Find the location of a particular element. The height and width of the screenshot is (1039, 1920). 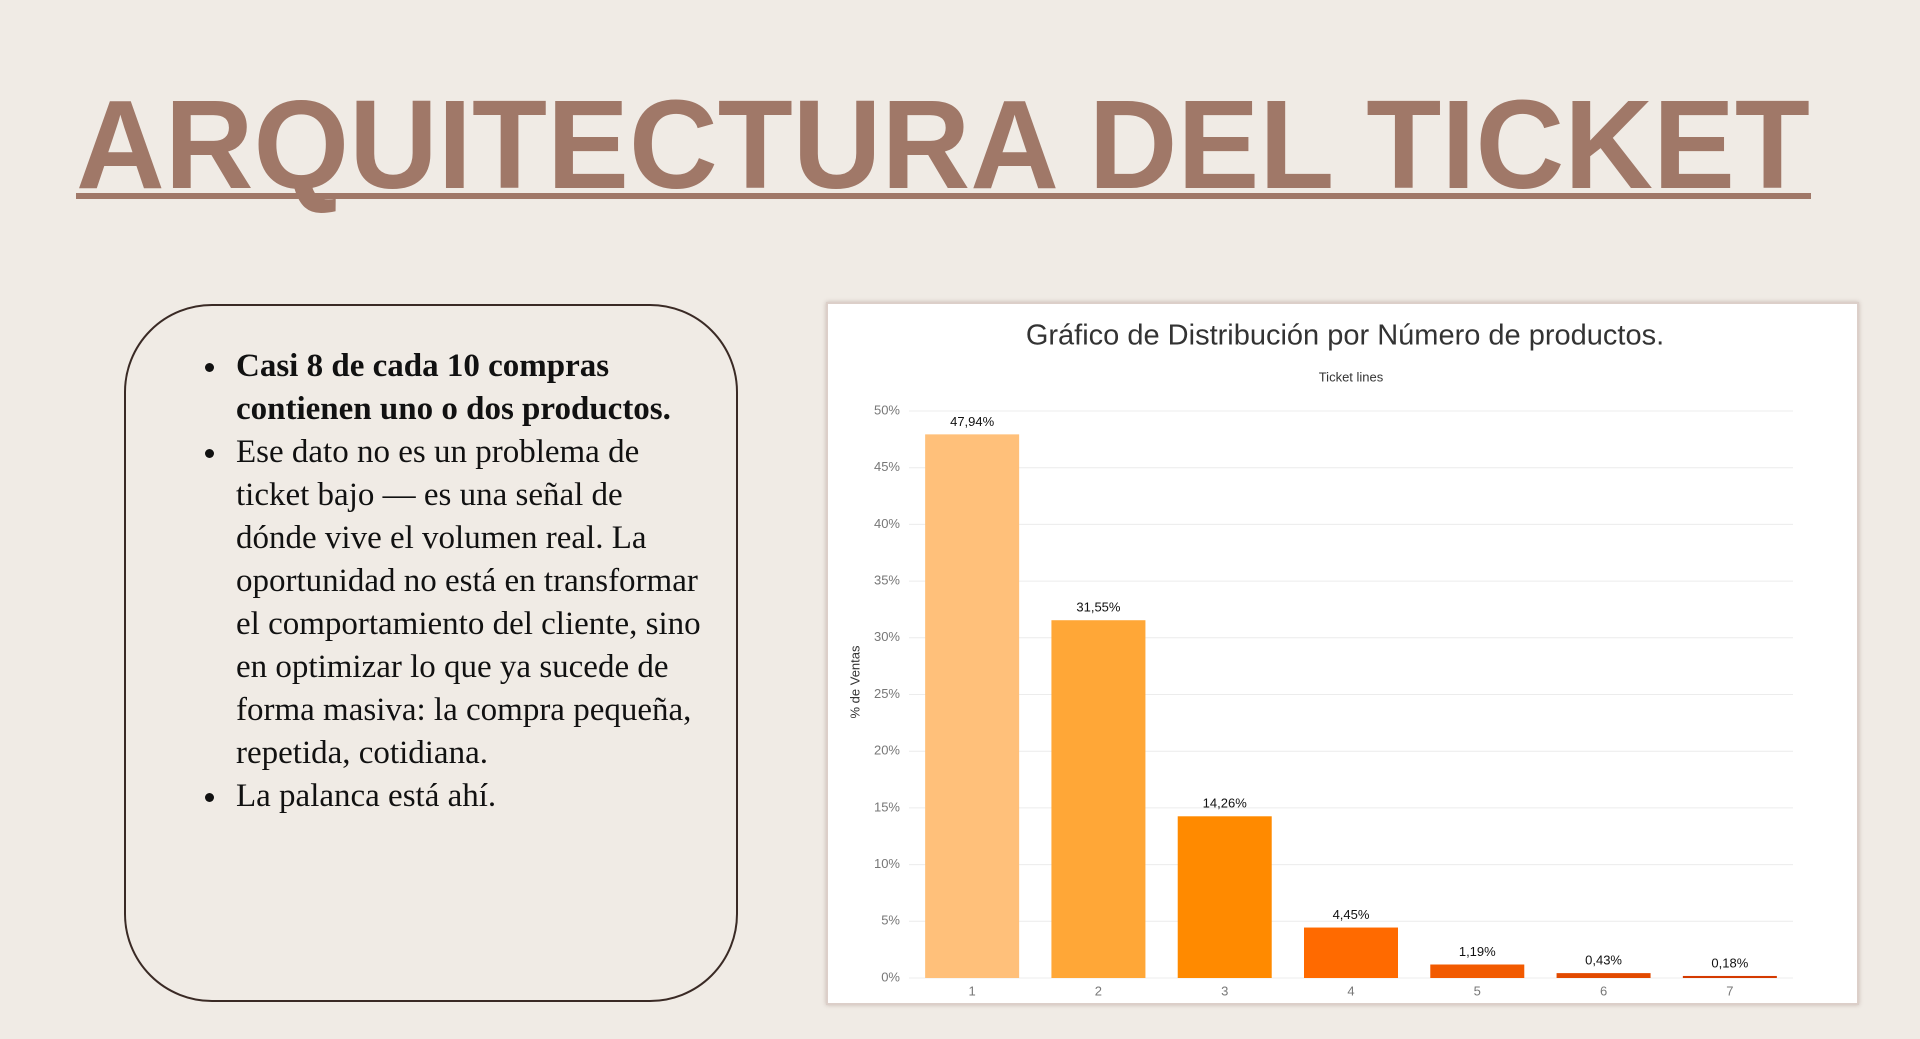

y-tick-label: 10% is located at coordinates (887, 863).